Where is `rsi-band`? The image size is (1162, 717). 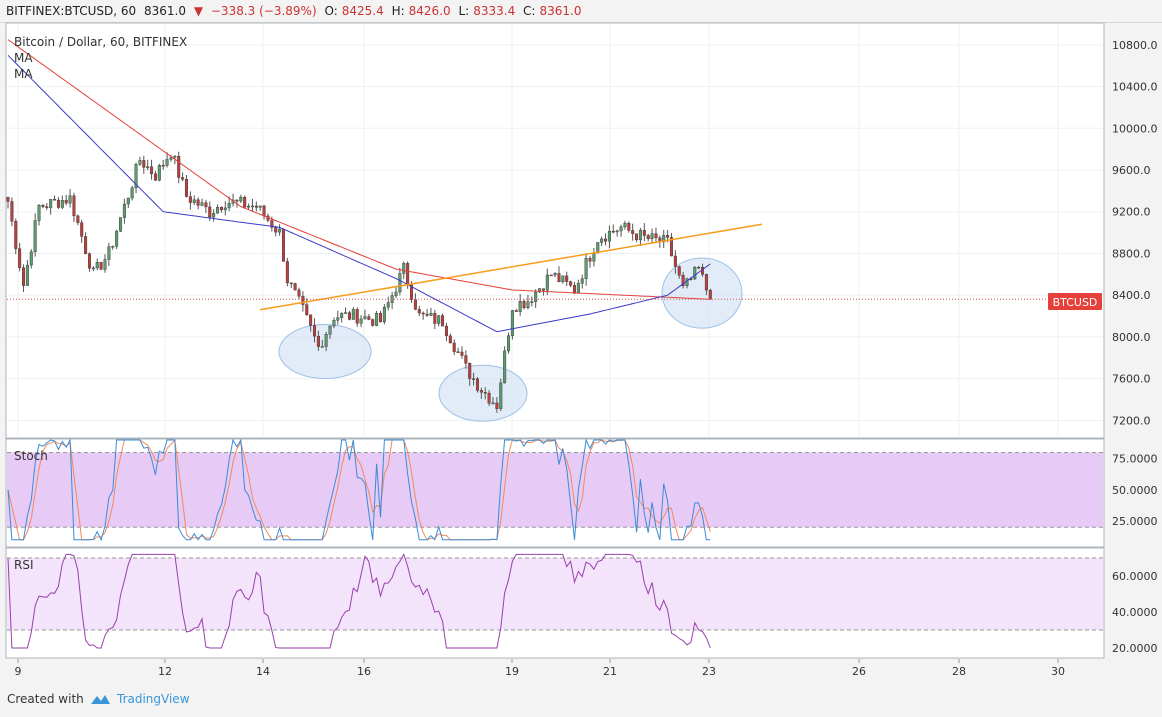
rsi-band is located at coordinates (555, 594).